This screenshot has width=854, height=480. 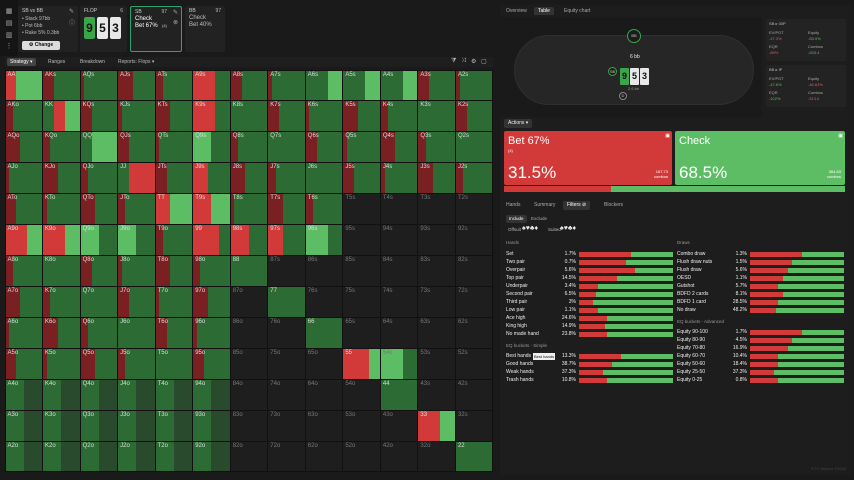 What do you see at coordinates (590, 326) in the screenshot?
I see `filter-row: King high 14.9%` at bounding box center [590, 326].